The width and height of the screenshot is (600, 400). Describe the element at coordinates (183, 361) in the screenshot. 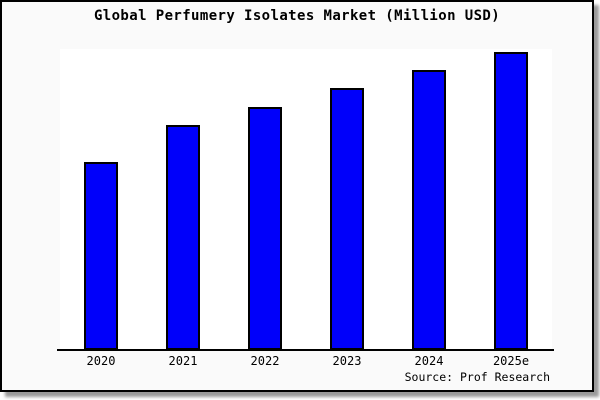

I see `x-tick-label-2021: 2021` at that location.